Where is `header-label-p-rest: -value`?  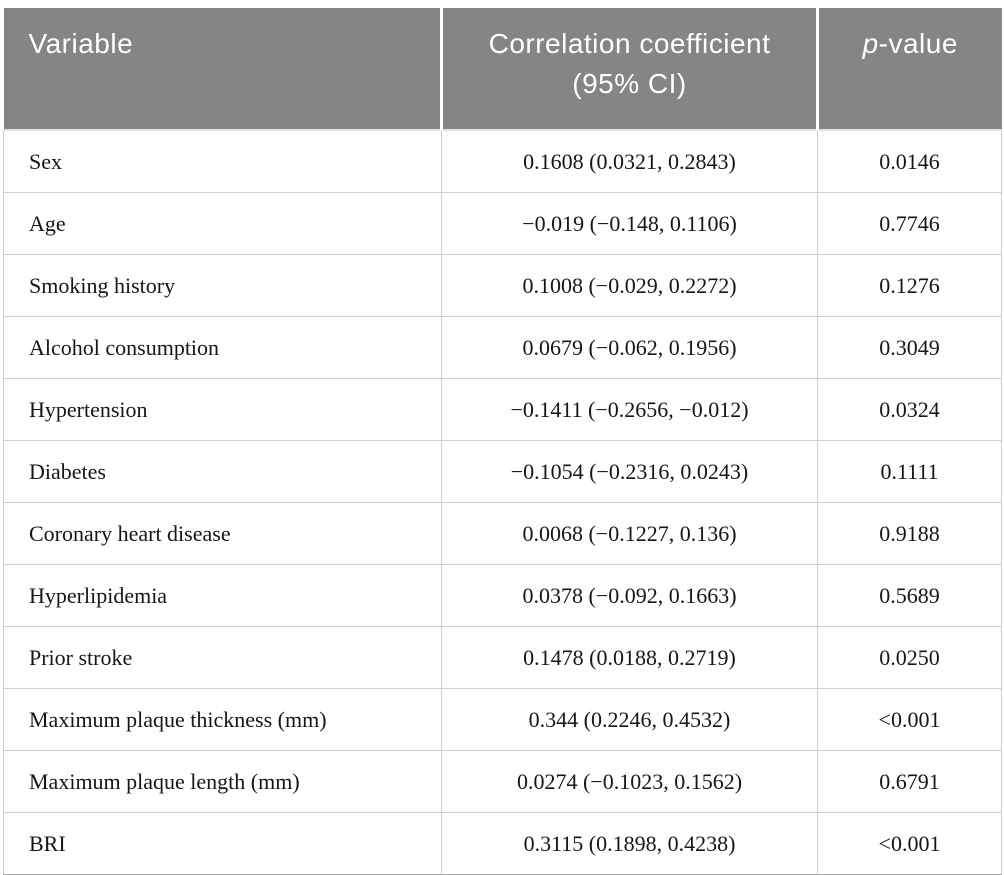
header-label-p-rest: -value is located at coordinates (918, 43).